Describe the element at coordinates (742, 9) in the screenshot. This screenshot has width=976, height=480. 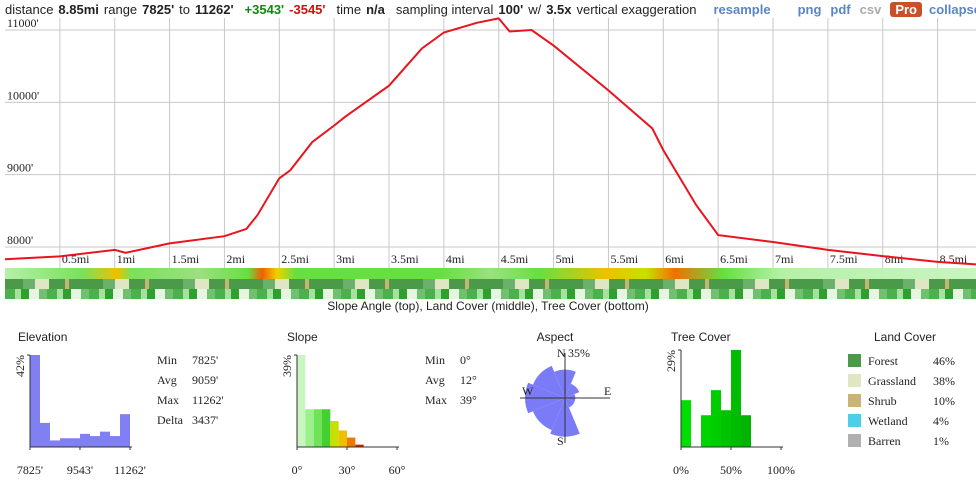
I see `resample-link: resample` at that location.